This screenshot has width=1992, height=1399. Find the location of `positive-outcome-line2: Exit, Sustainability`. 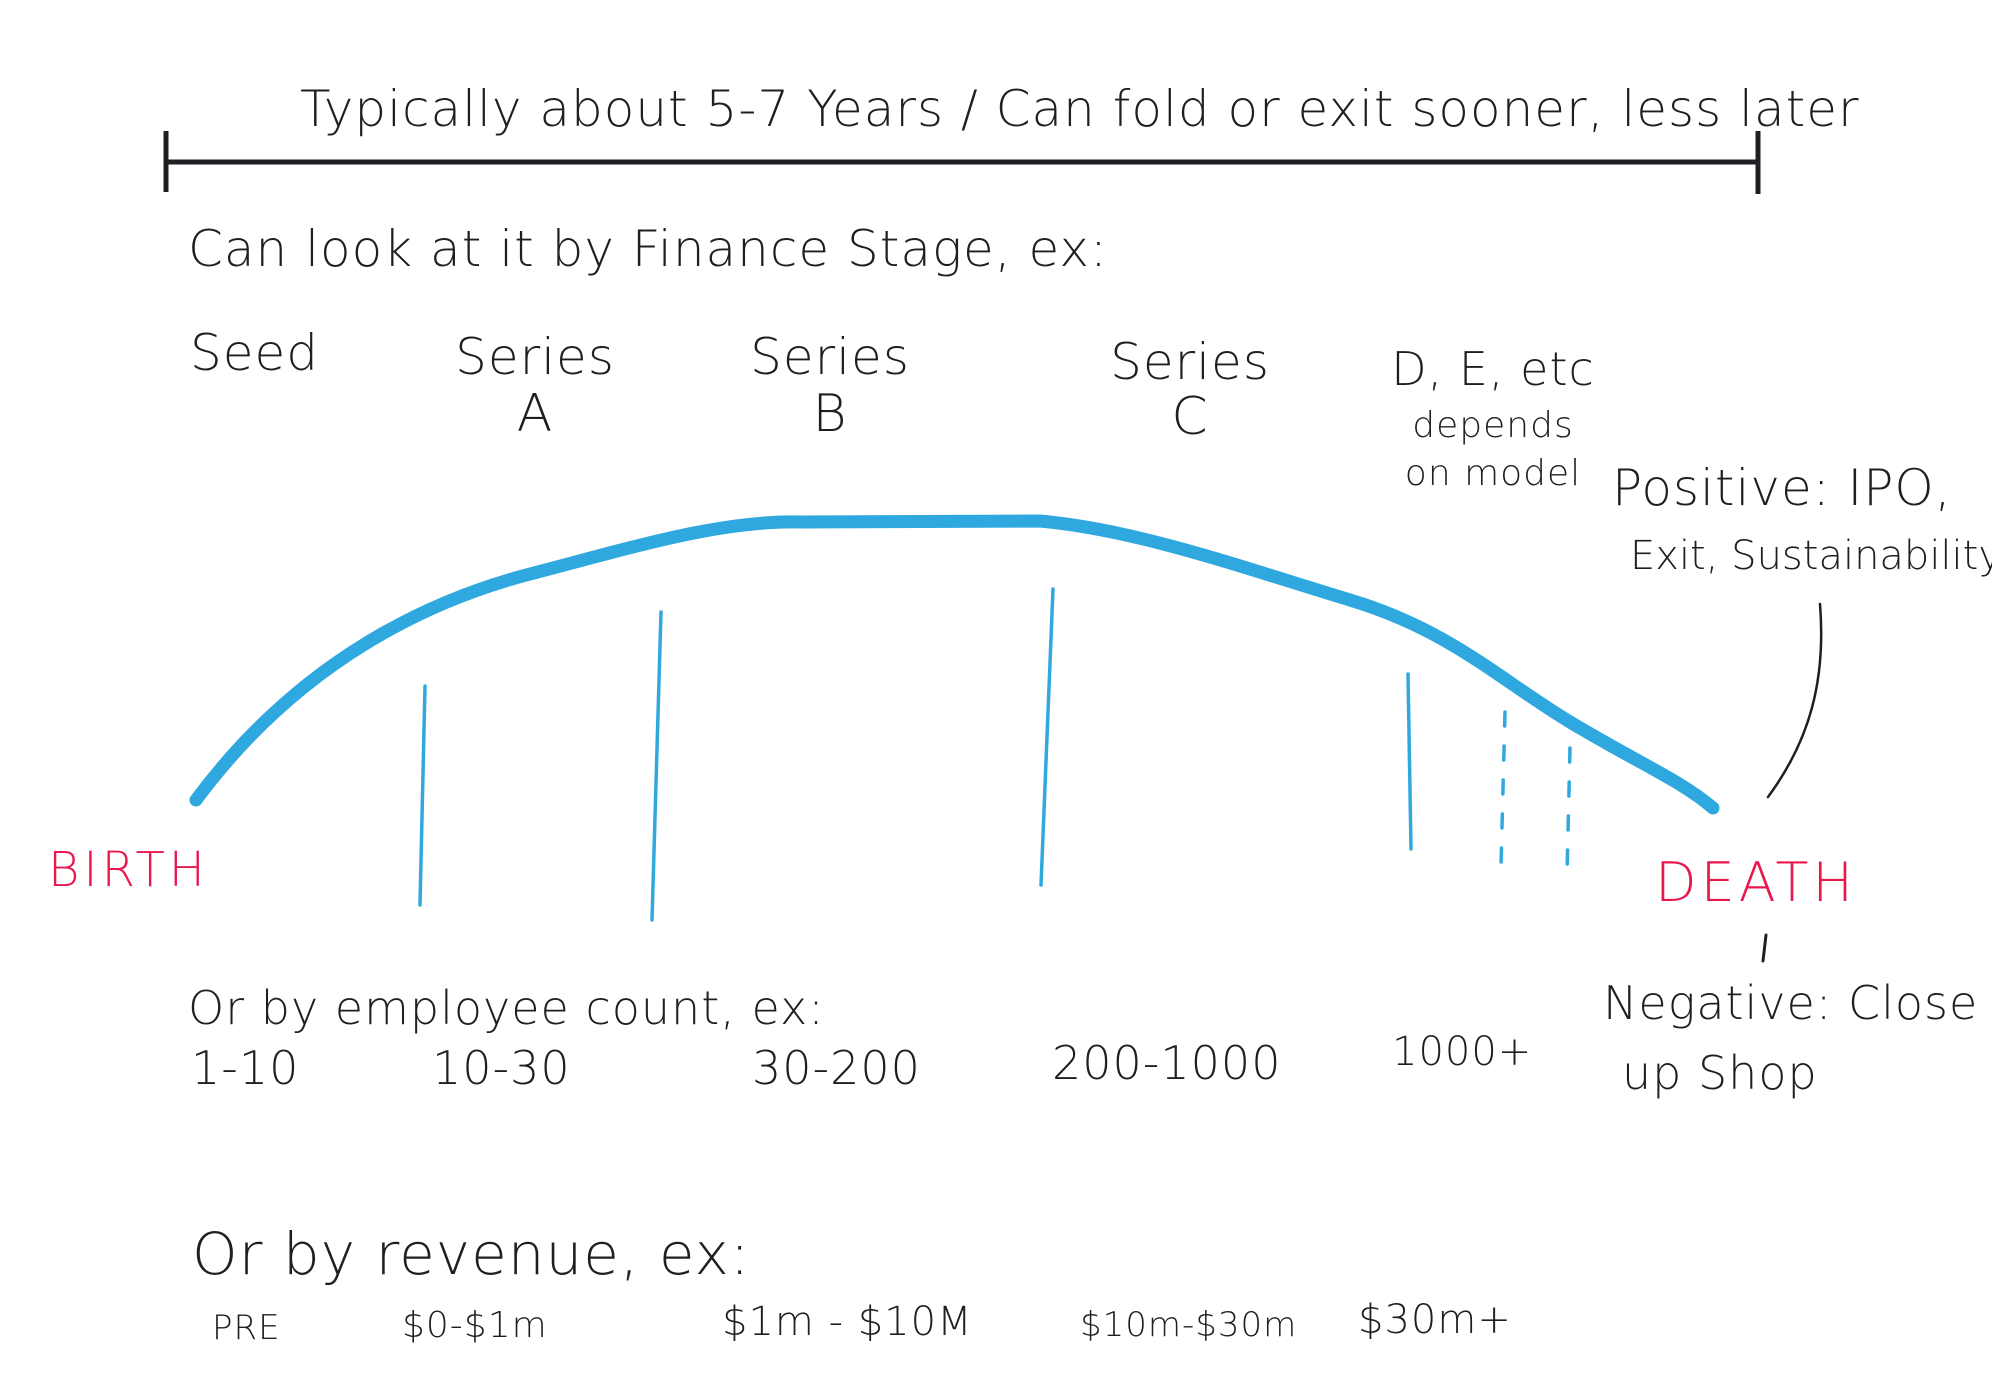

positive-outcome-line2: Exit, Sustainability is located at coordinates (1811, 556).